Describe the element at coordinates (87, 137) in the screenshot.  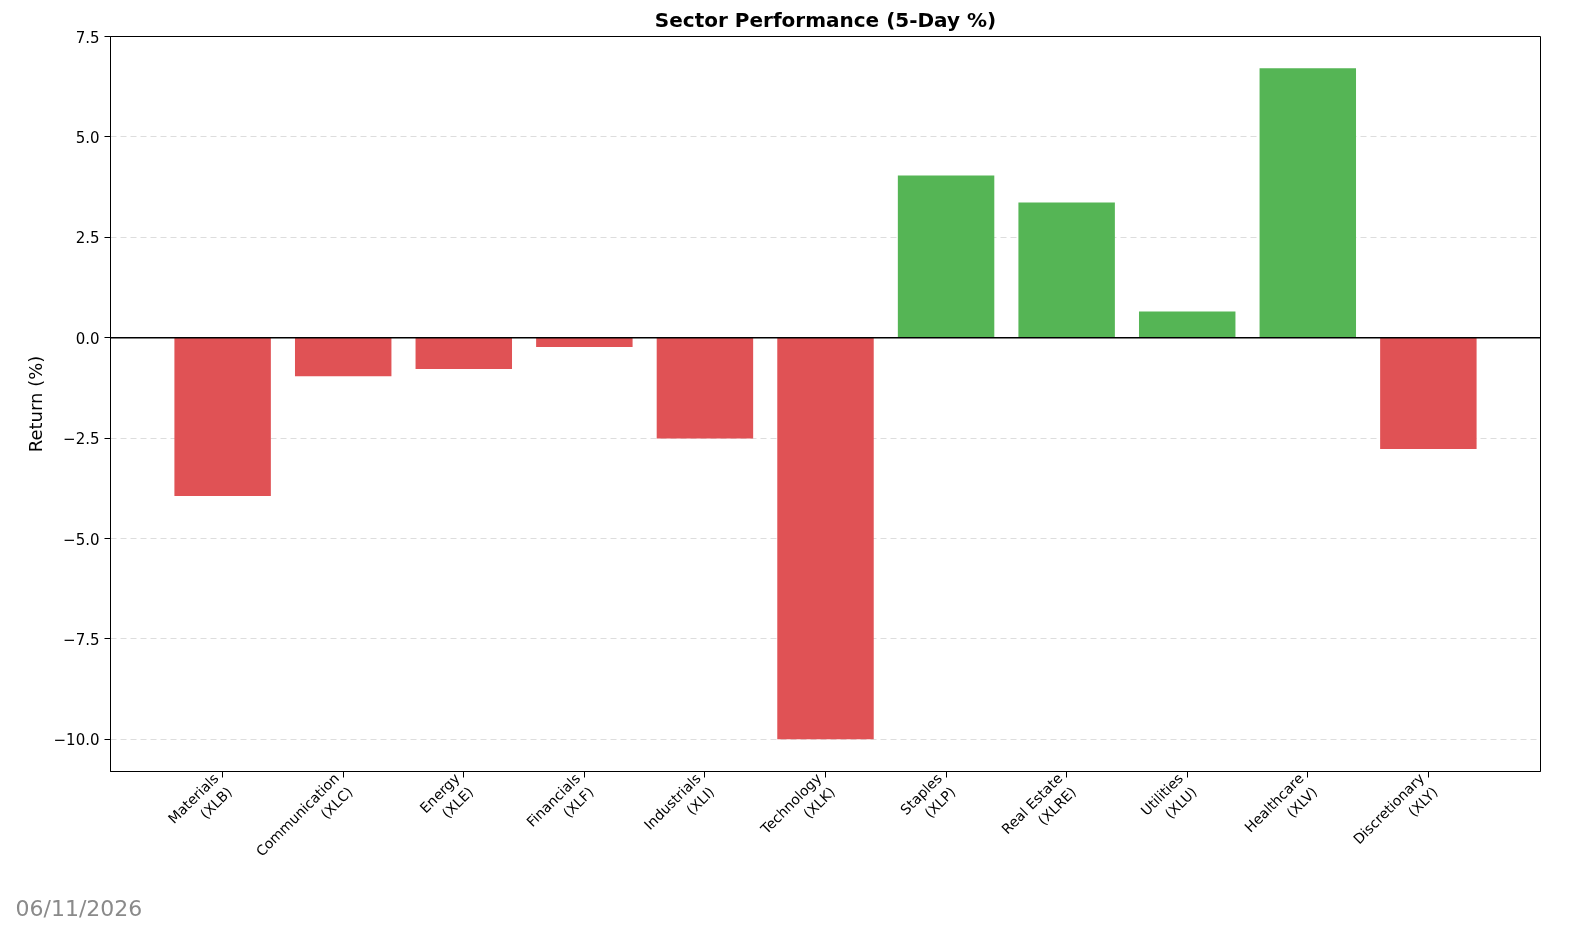
I see `y-tick-label: 5.0` at that location.